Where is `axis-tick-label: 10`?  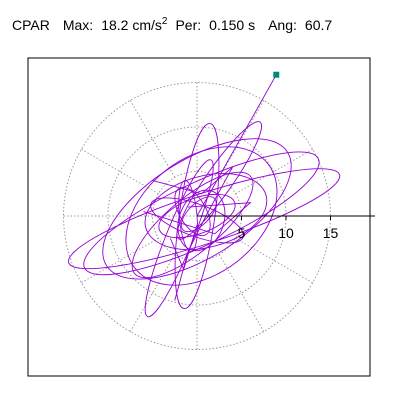
axis-tick-label: 10 is located at coordinates (286, 233).